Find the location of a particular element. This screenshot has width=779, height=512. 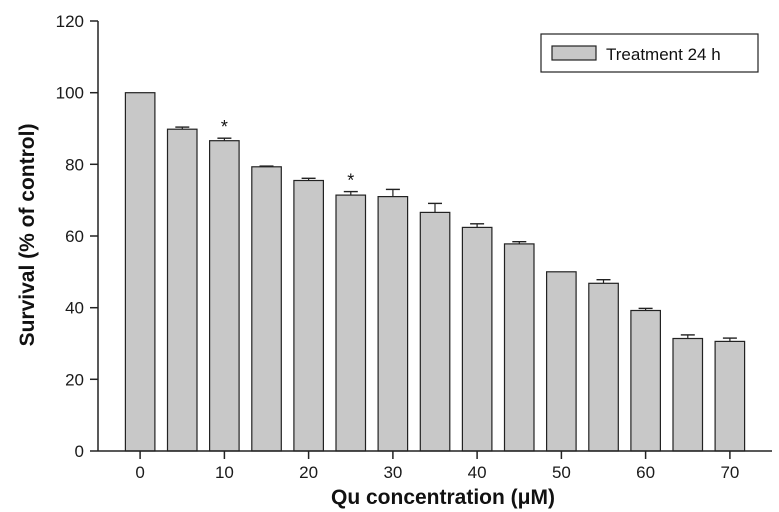

y-tick-label: 80 is located at coordinates (74, 164).